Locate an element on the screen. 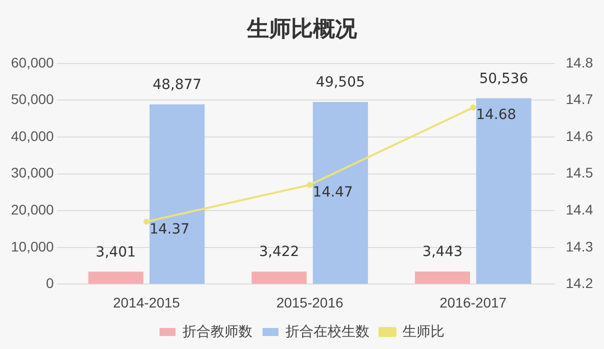 This screenshot has width=604, height=349. y2-tick-label: 14.2 is located at coordinates (580, 283).